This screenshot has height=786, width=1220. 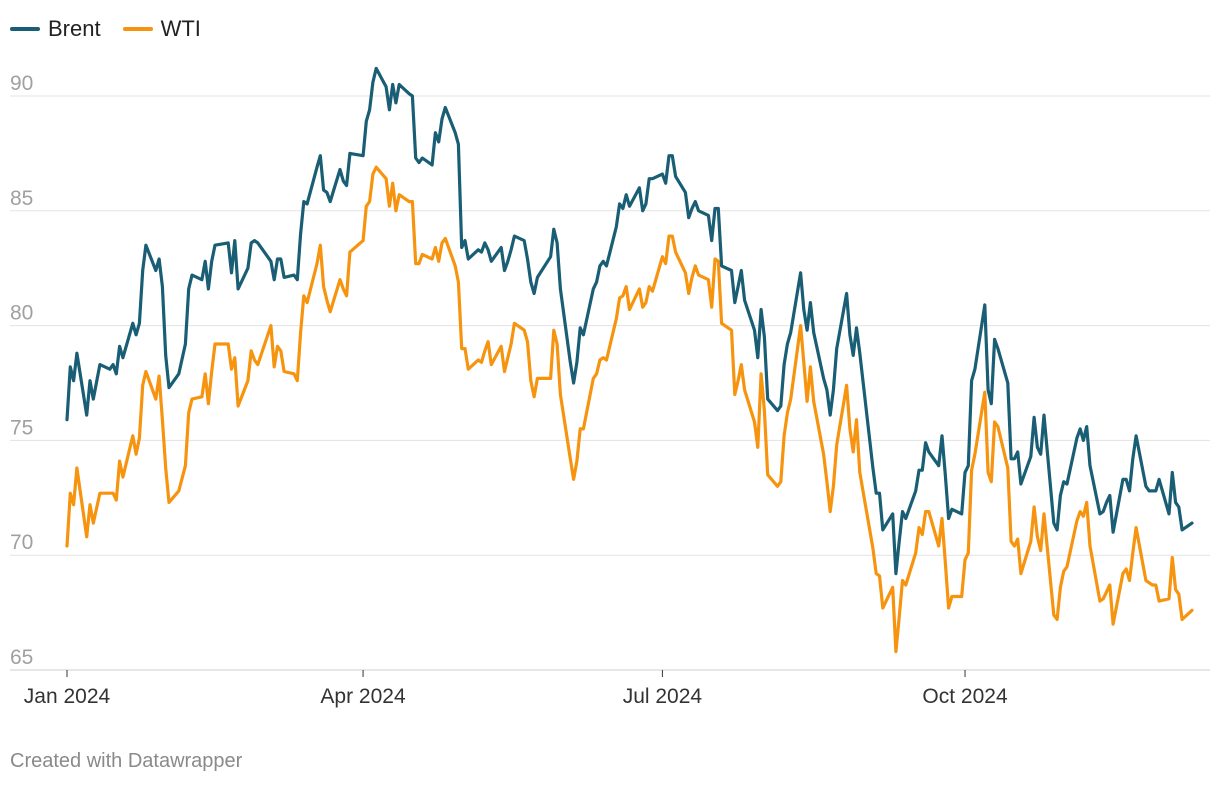 I want to click on x-tick-label: Jan 2024, so click(x=67, y=696).